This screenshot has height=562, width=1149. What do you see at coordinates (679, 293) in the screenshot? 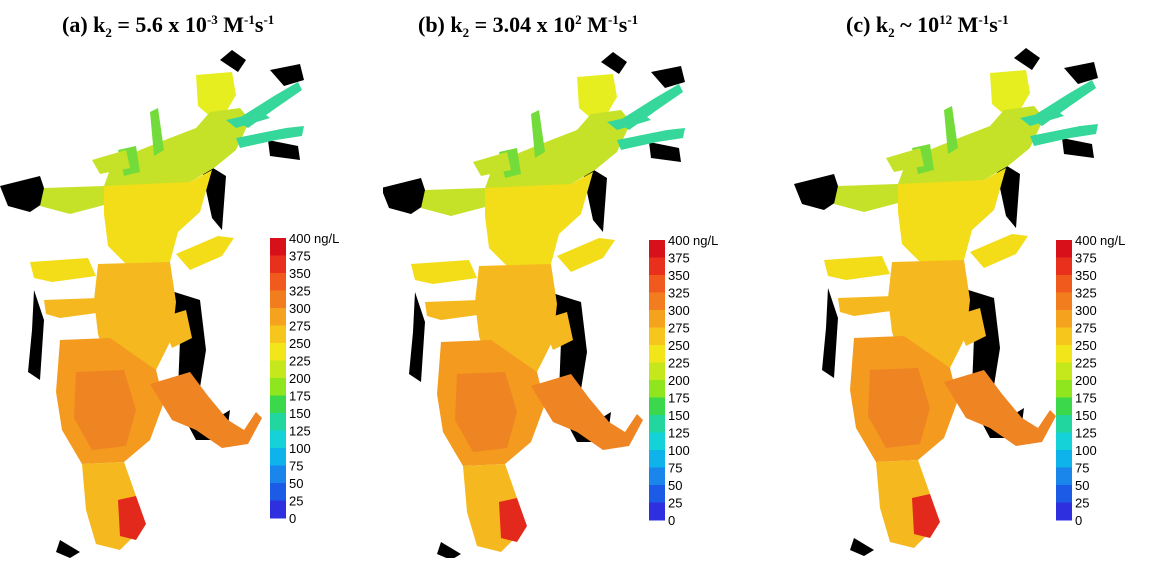
I see `legend-label: 325` at bounding box center [679, 293].